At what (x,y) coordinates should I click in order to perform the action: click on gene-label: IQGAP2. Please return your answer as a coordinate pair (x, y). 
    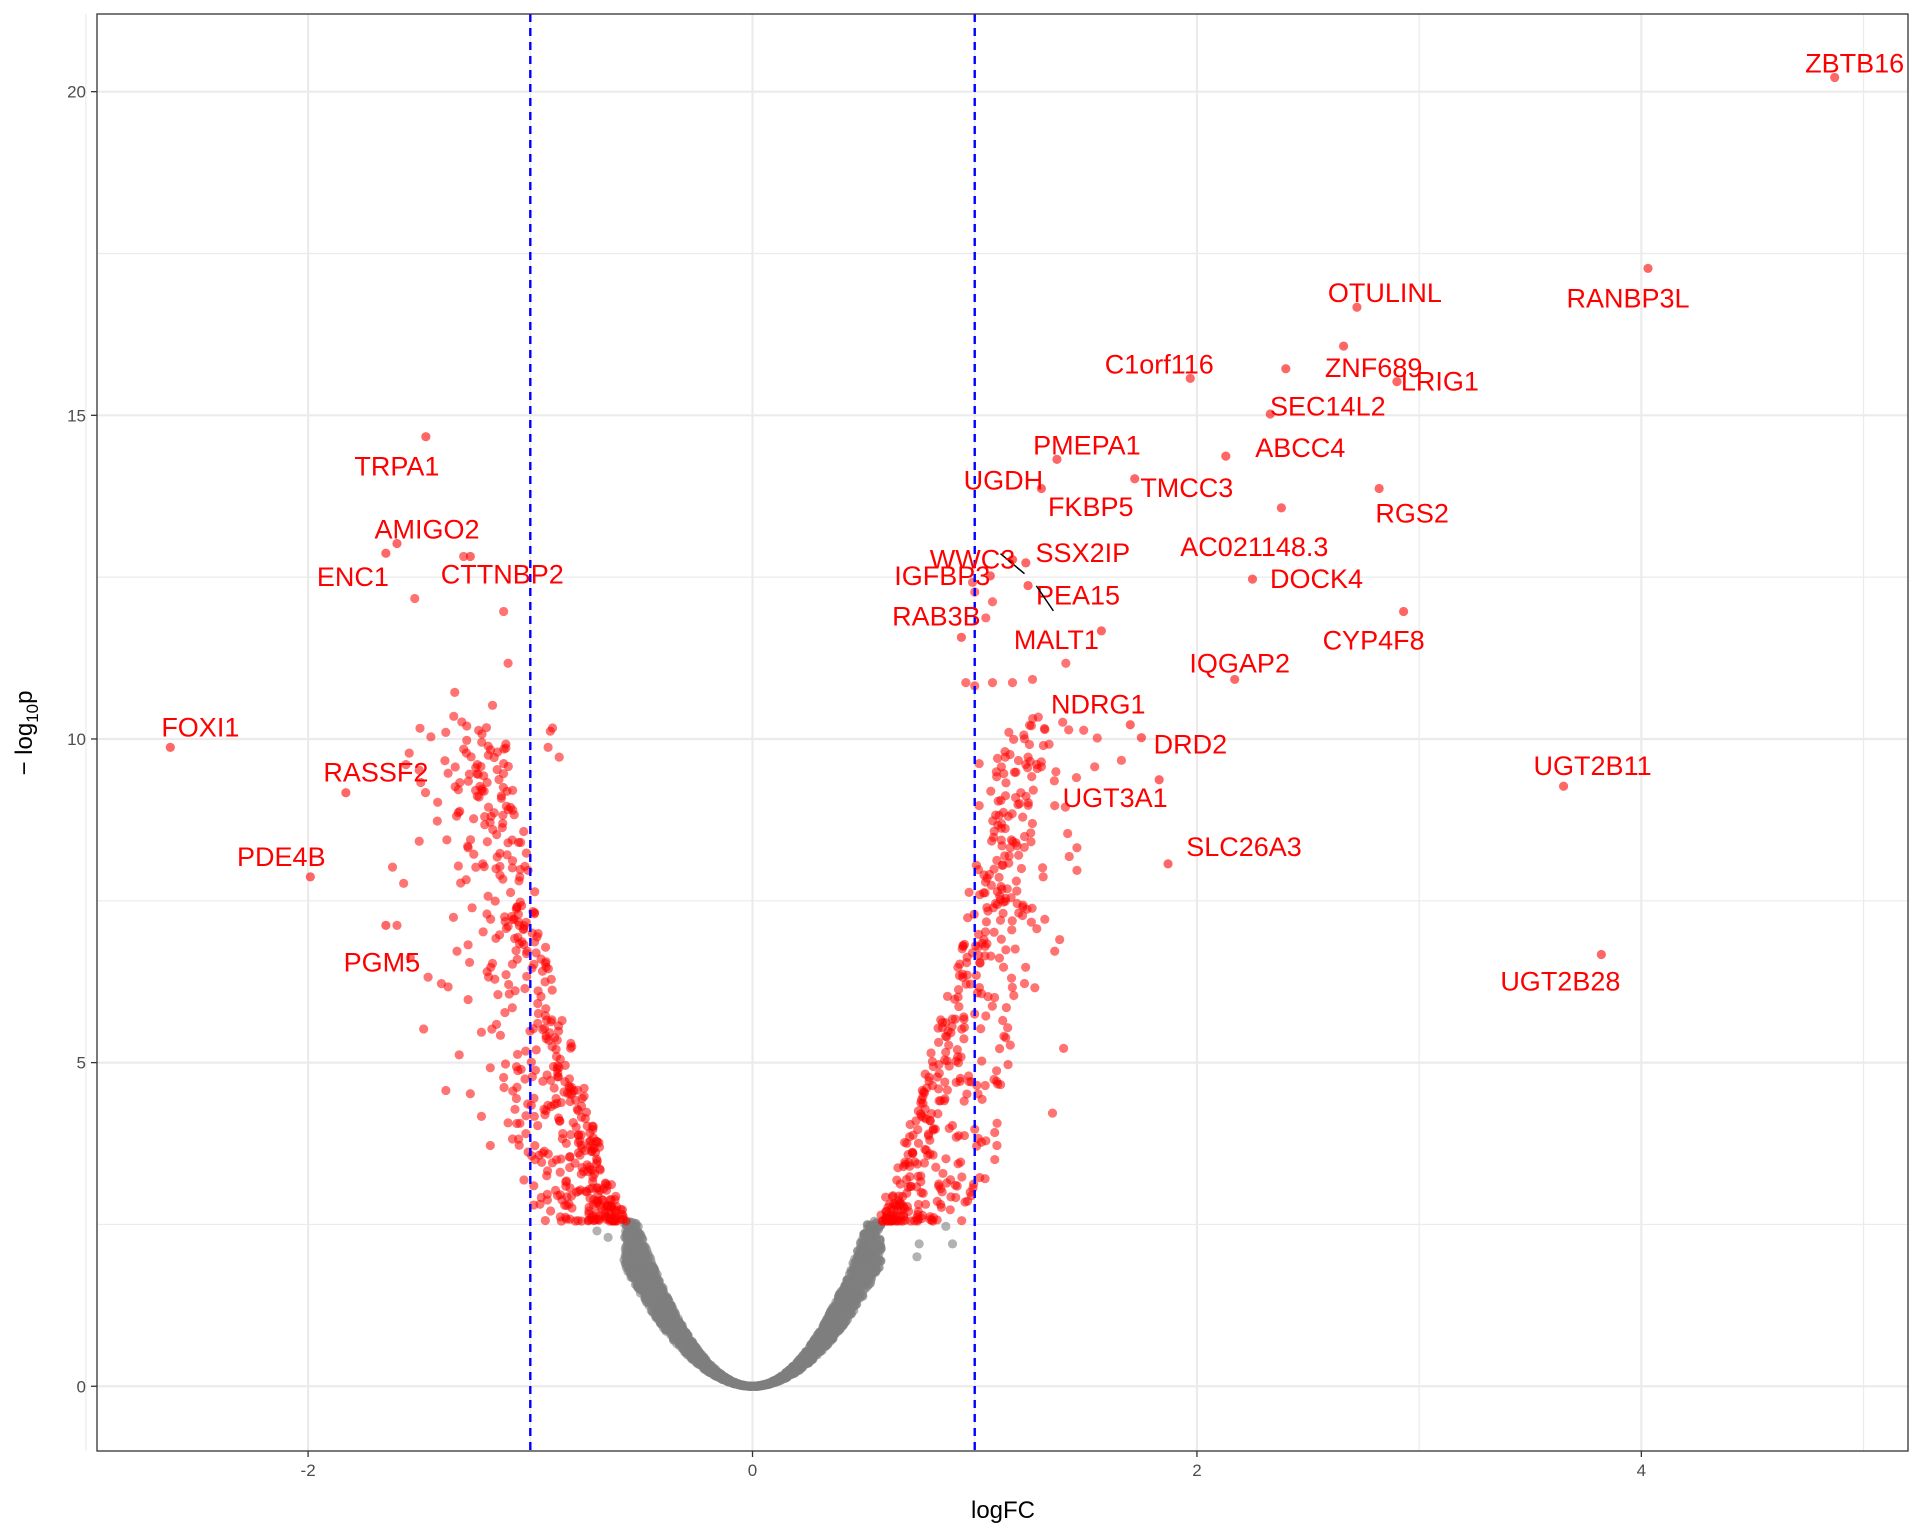
    Looking at the image, I should click on (1239, 663).